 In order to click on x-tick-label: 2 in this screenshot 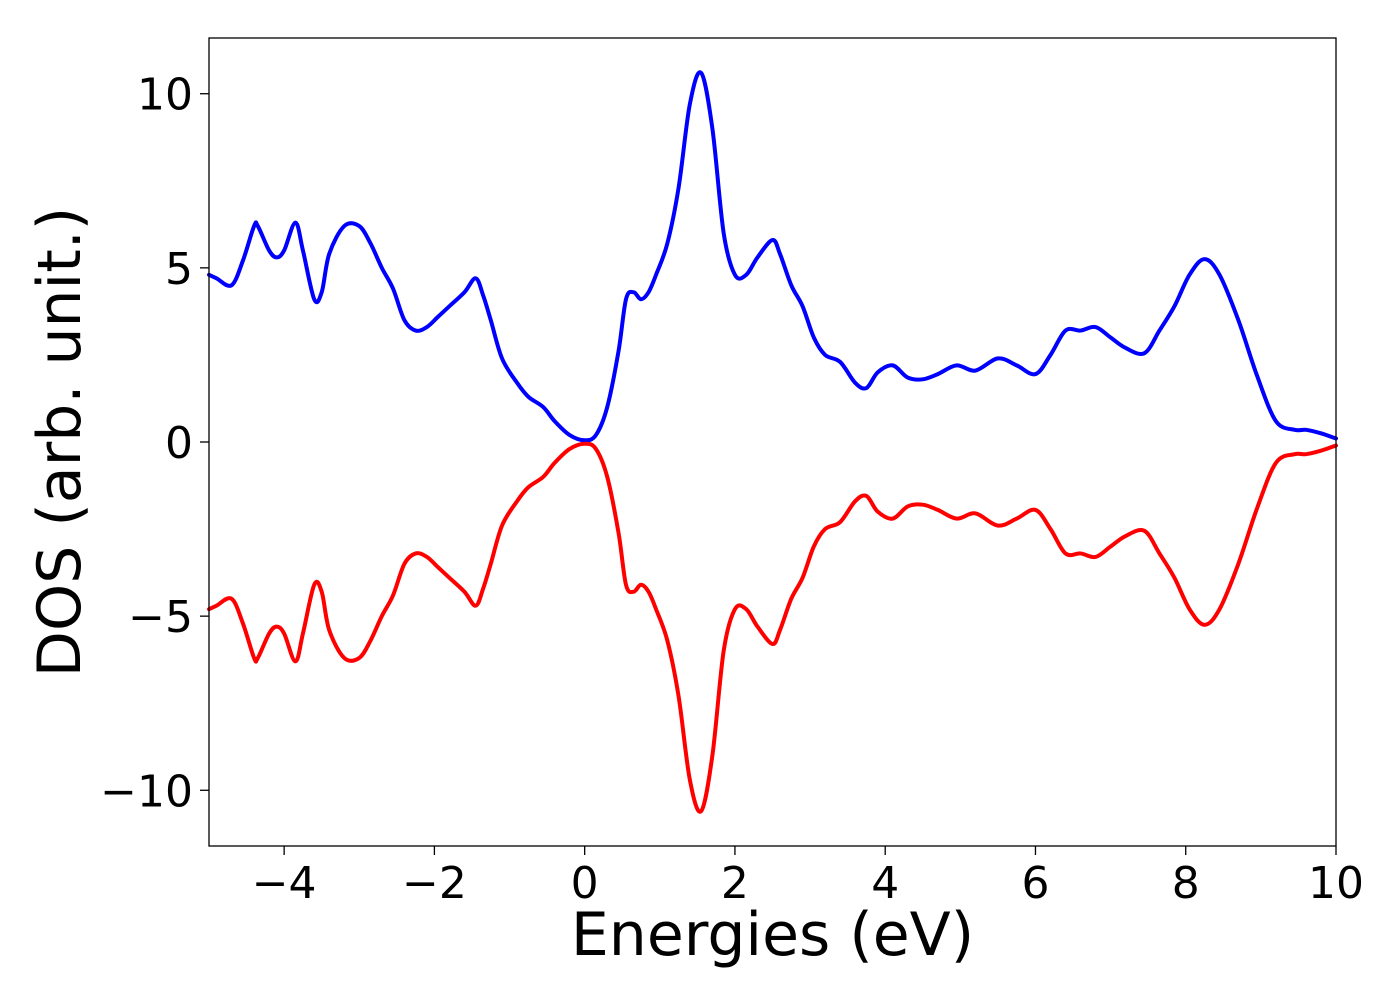, I will do `click(735, 883)`.